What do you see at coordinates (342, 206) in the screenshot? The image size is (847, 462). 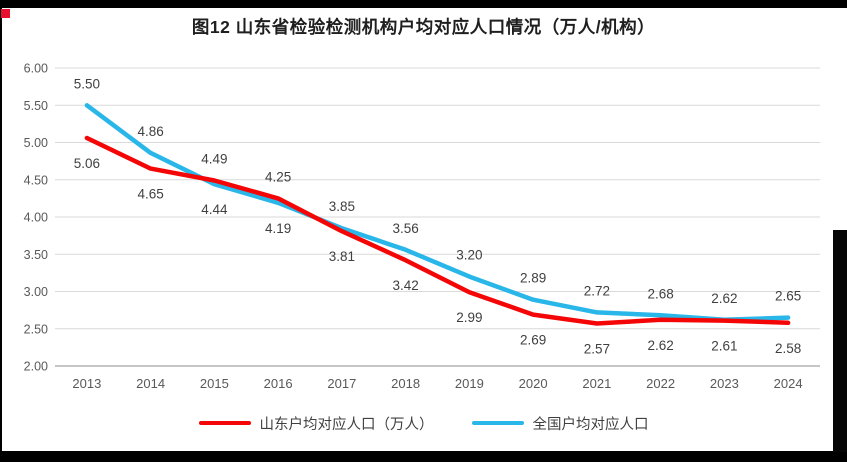 I see `data-label: 3.85` at bounding box center [342, 206].